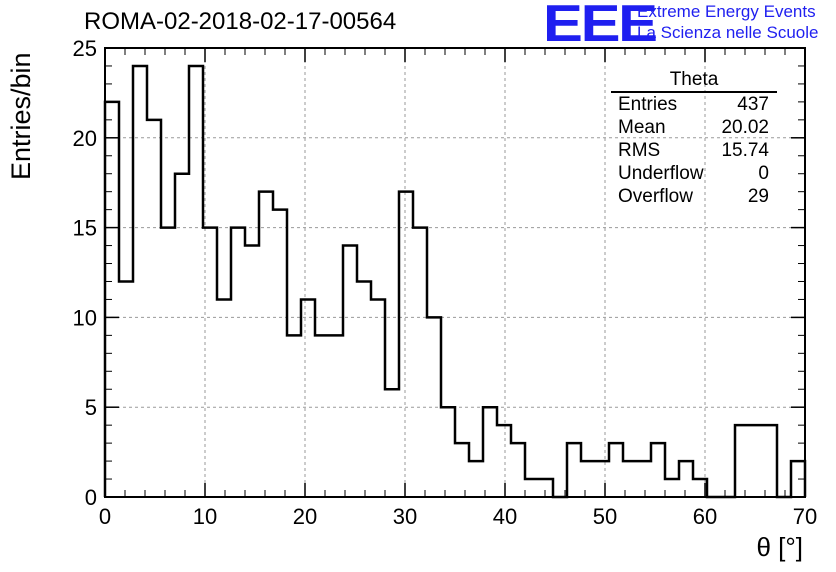 This screenshot has width=836, height=572. What do you see at coordinates (458, 516) in the screenshot?
I see `x-tick-labels: 0 10 20 30 40 50 60 70` at bounding box center [458, 516].